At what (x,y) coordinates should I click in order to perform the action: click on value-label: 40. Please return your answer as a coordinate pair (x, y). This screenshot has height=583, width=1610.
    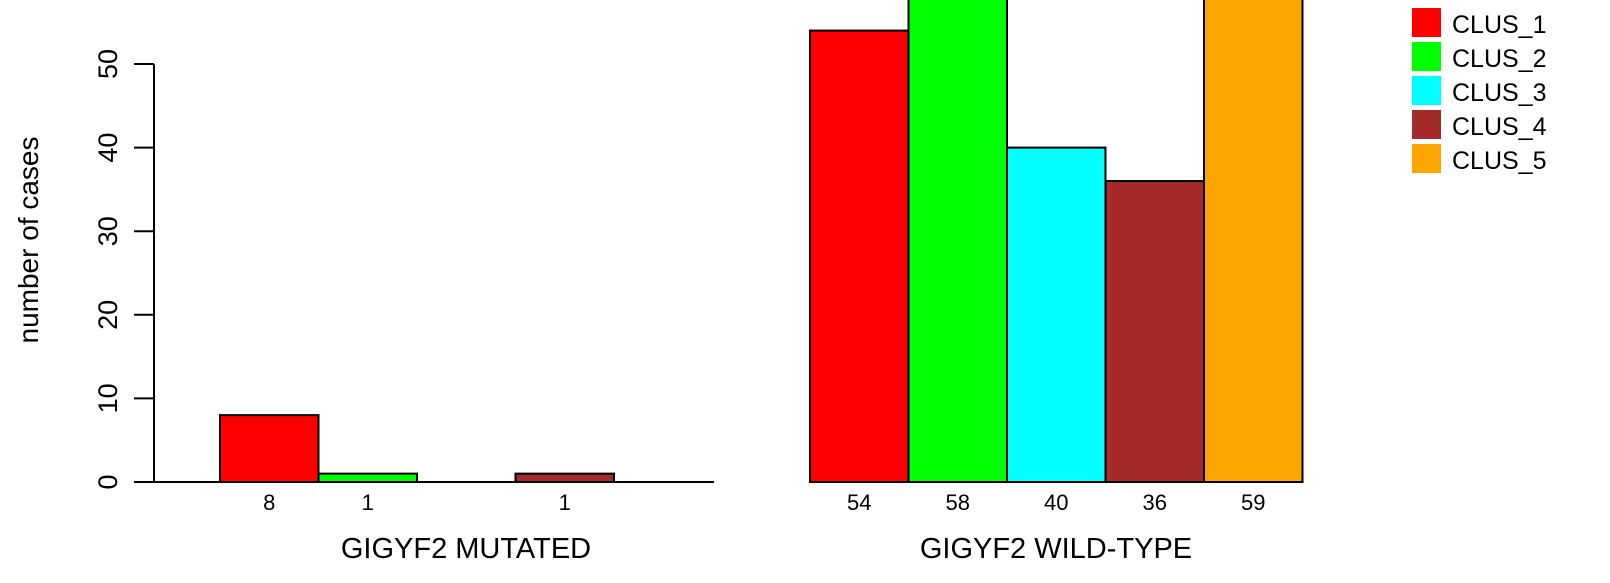
    Looking at the image, I should click on (1056, 502).